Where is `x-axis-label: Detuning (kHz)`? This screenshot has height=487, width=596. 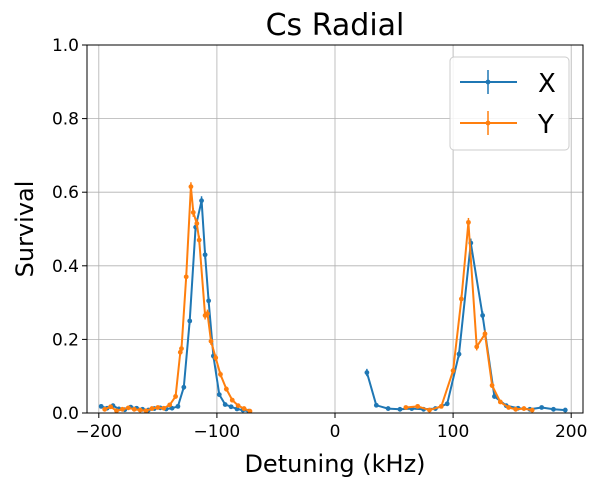 x-axis-label: Detuning (kHz) is located at coordinates (334, 464).